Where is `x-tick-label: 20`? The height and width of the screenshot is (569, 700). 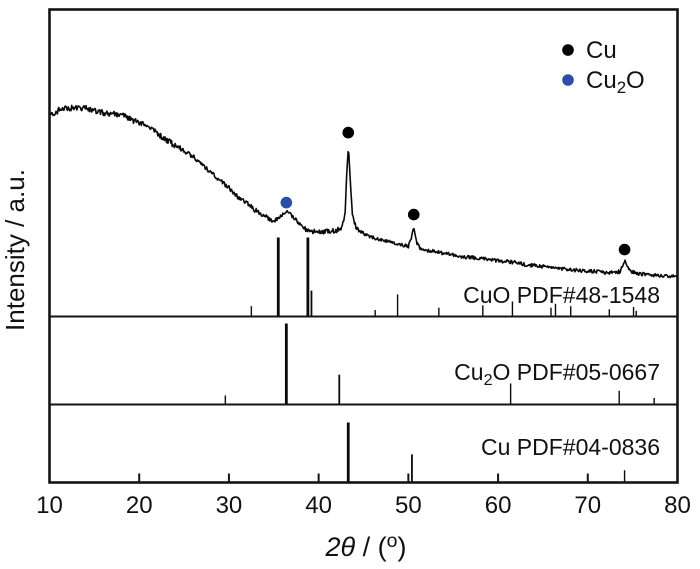 x-tick-label: 20 is located at coordinates (139, 505).